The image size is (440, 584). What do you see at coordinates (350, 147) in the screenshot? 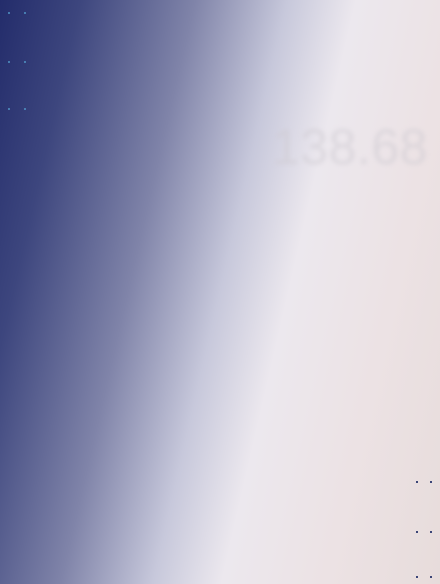
I see `summary-big-value: 138.68` at bounding box center [350, 147].